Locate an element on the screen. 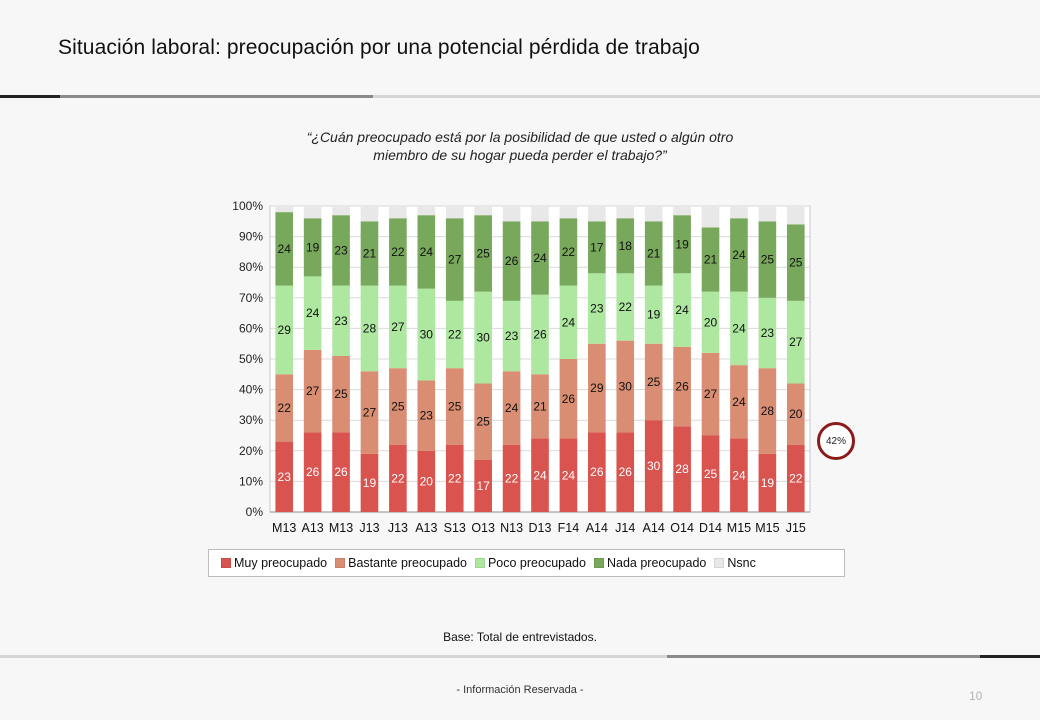 The height and width of the screenshot is (720, 1040). legend-label: Nsnc is located at coordinates (741, 563).